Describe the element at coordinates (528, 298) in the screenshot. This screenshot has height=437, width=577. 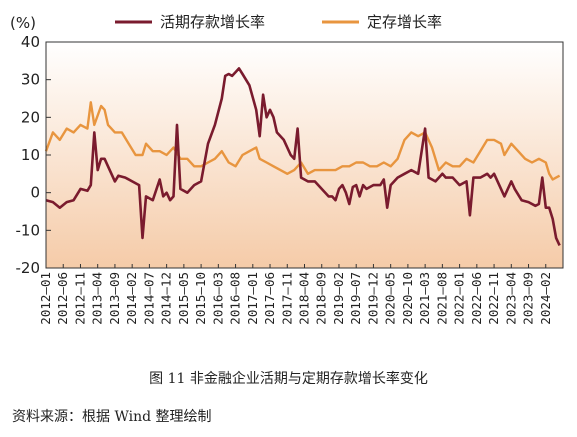
I see `x-tick-label: 2023—09` at that location.